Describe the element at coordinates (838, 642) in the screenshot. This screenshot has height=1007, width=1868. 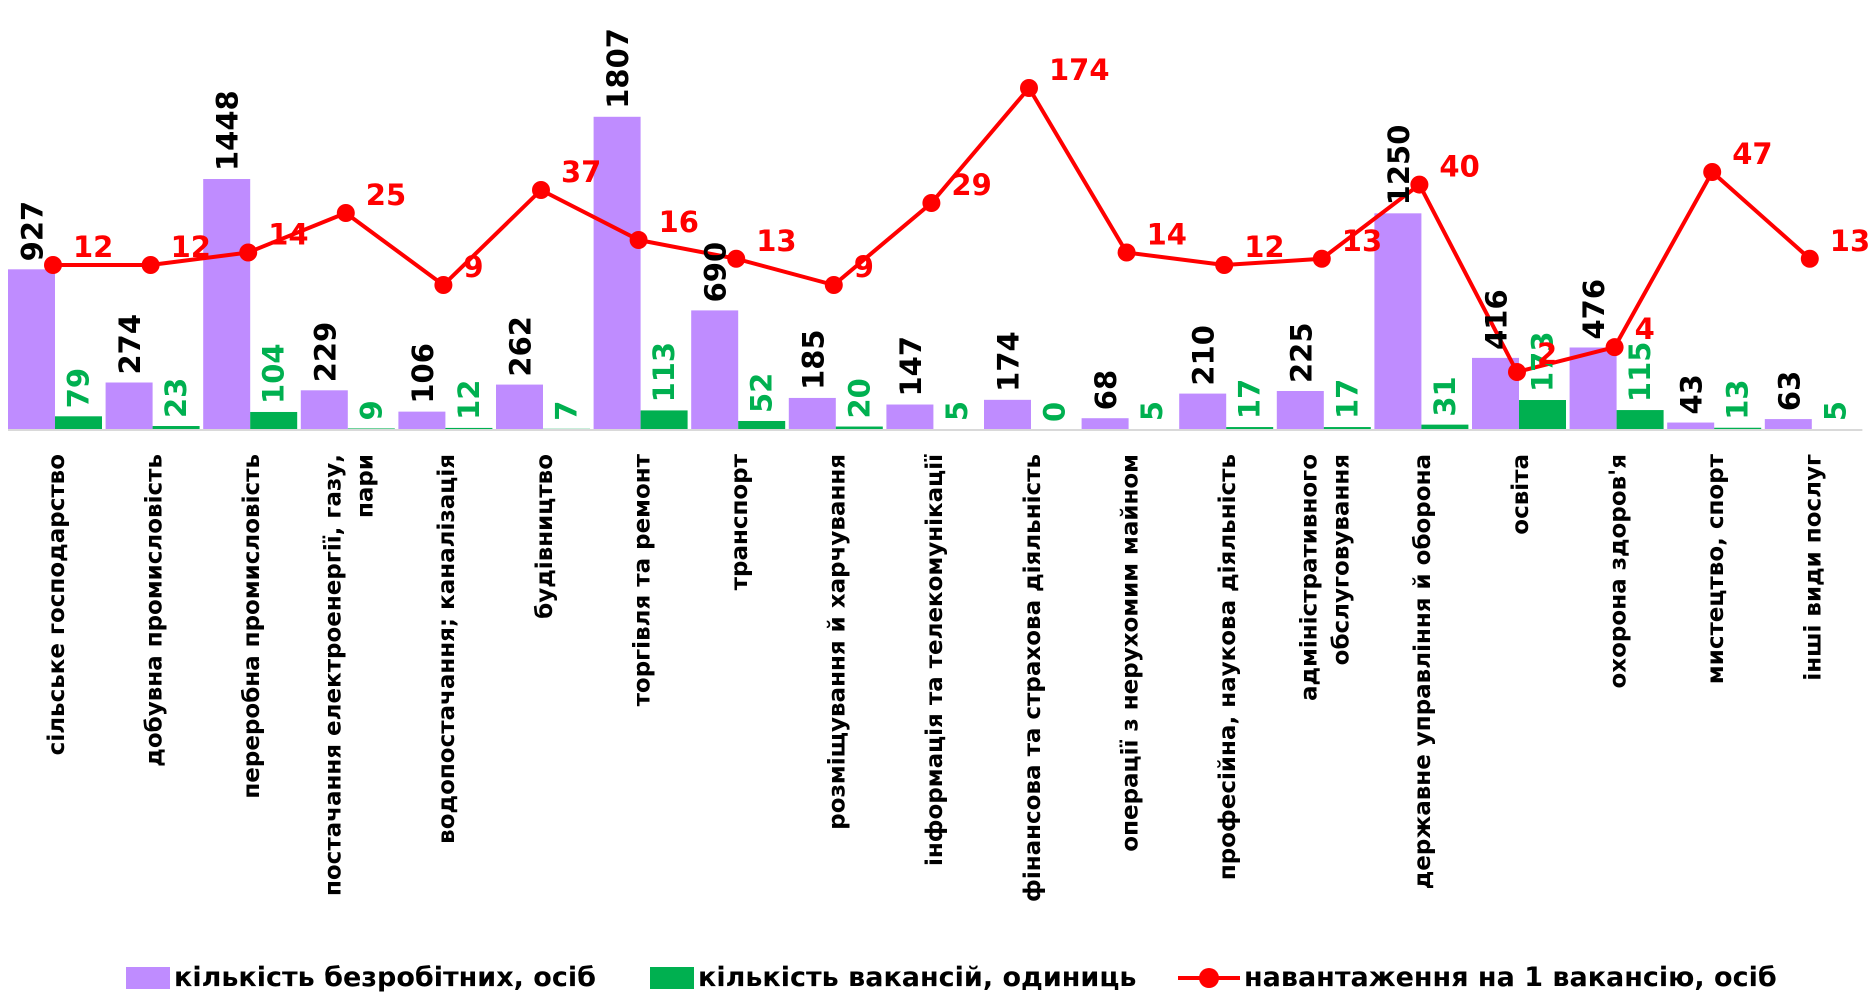
I see `category-label: розміщування й харчування` at that location.